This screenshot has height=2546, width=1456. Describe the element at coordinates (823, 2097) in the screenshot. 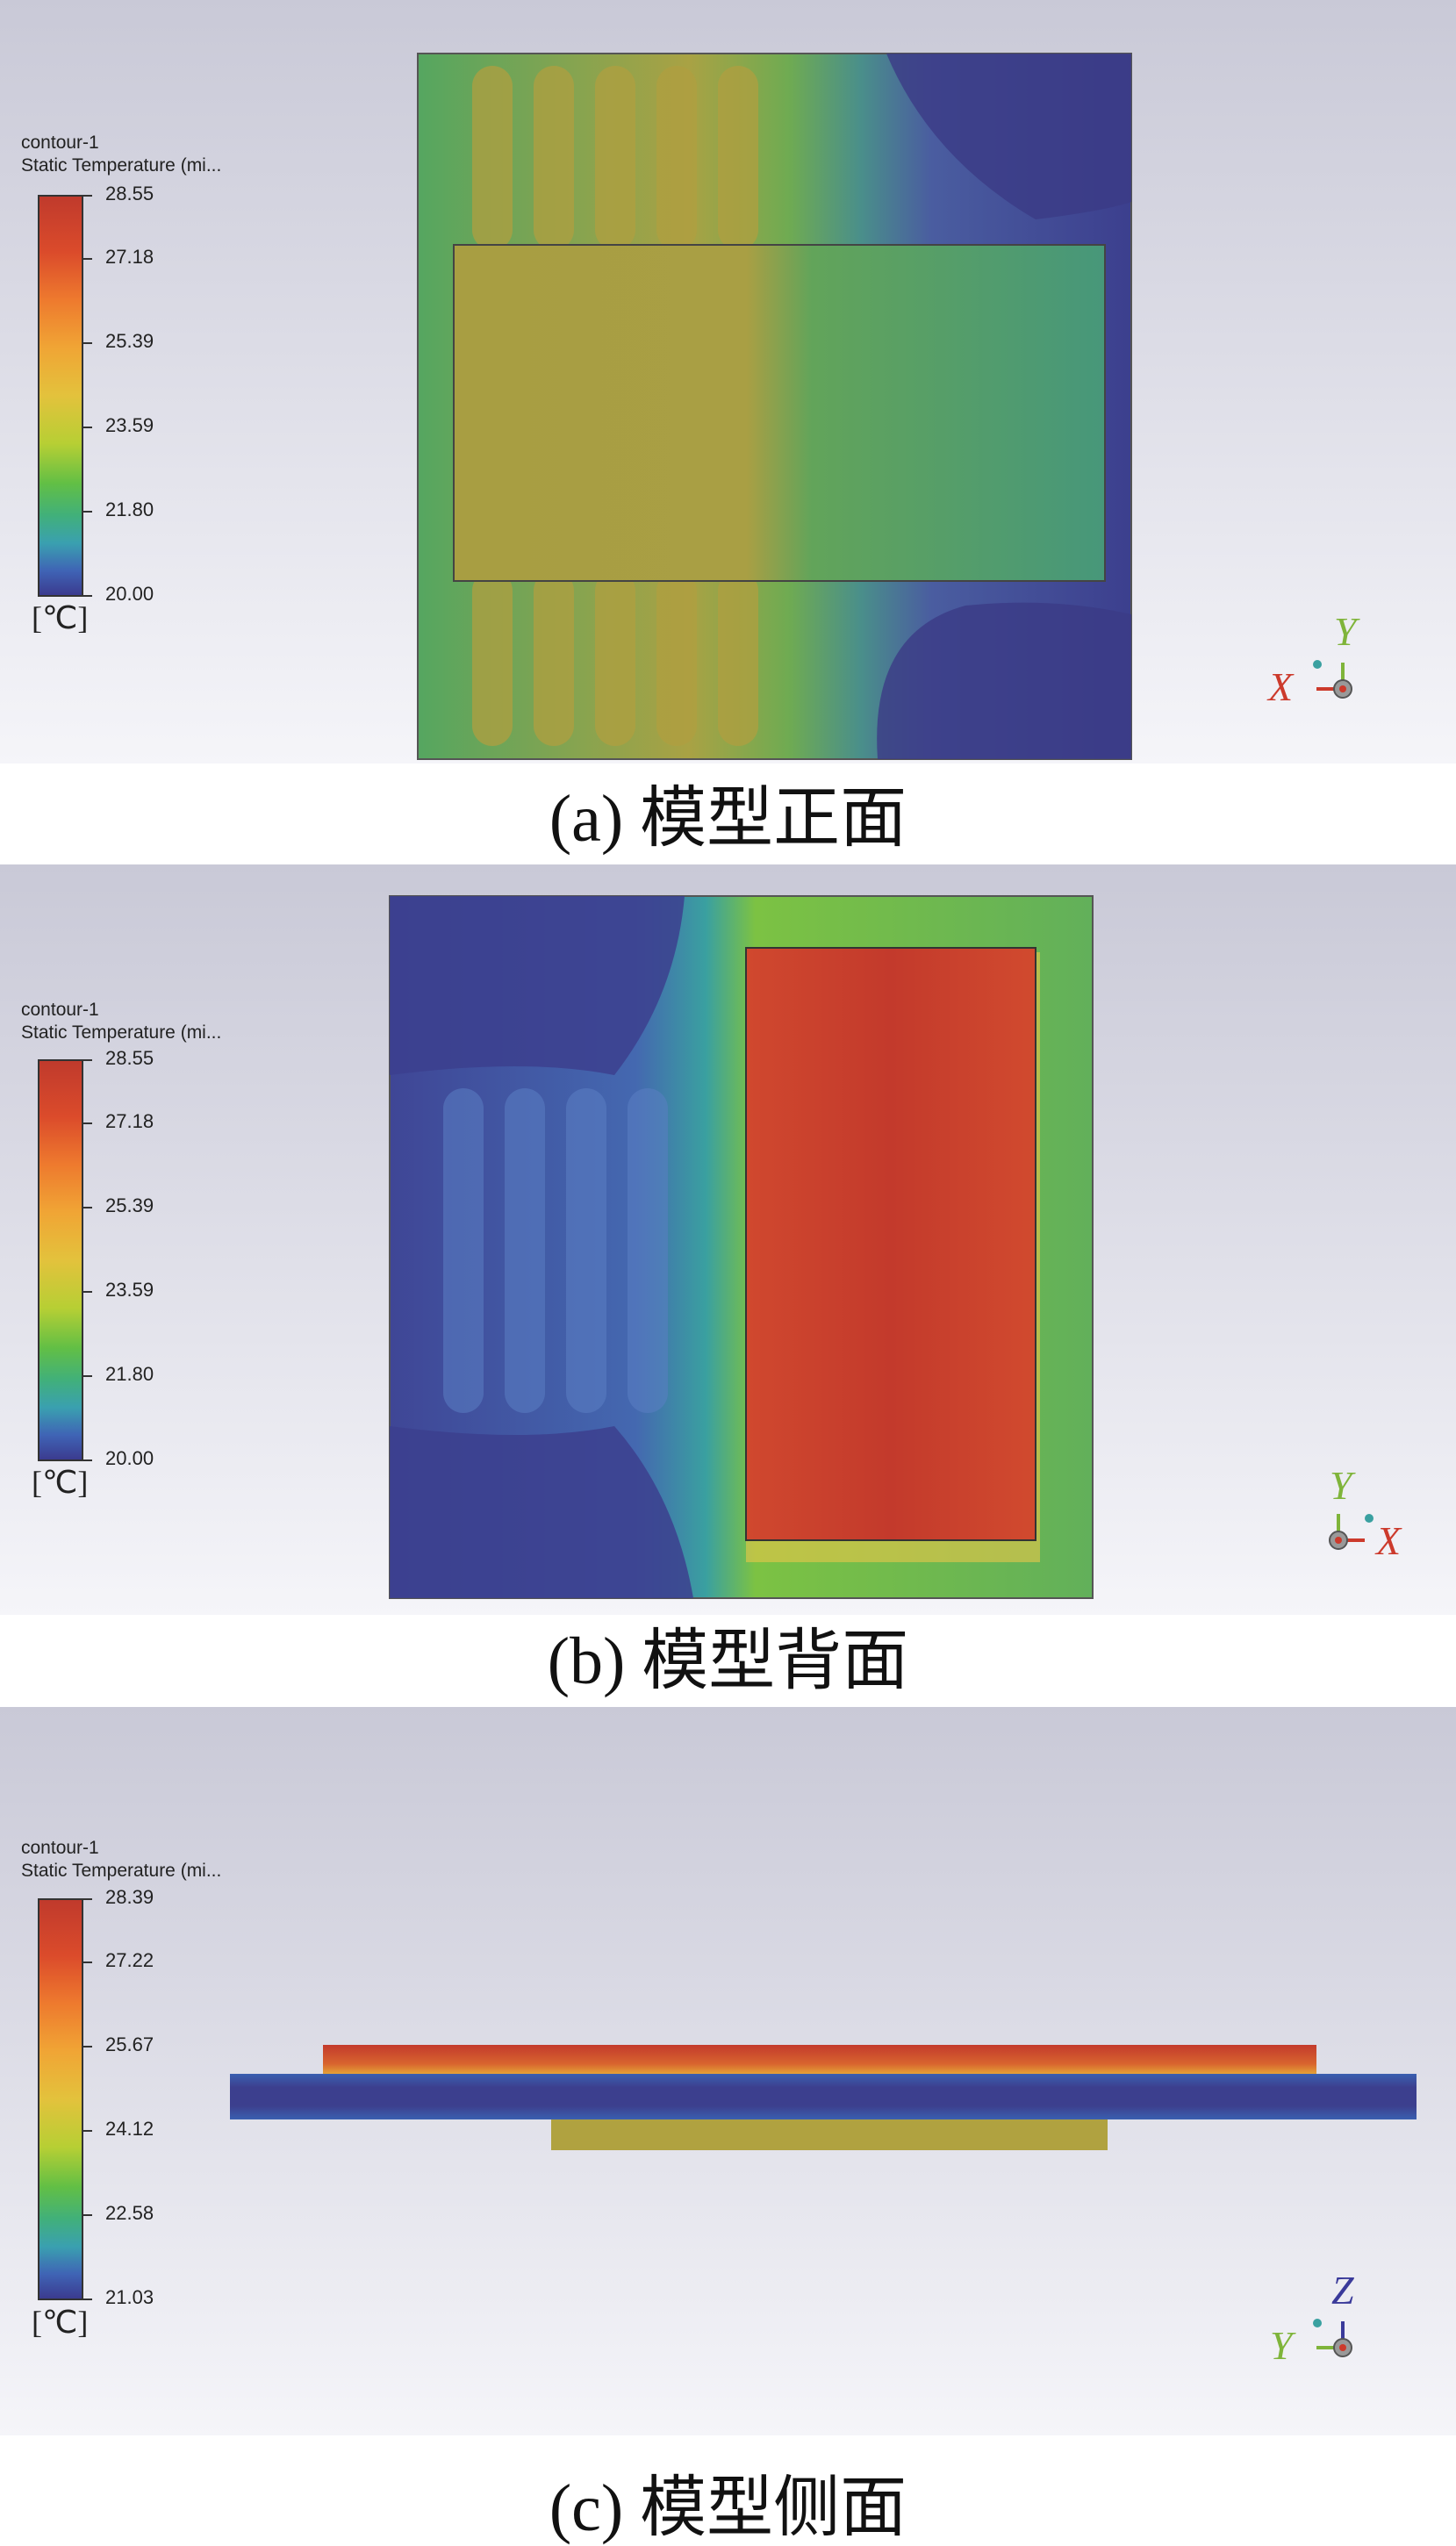

I see `contour-model-side` at that location.